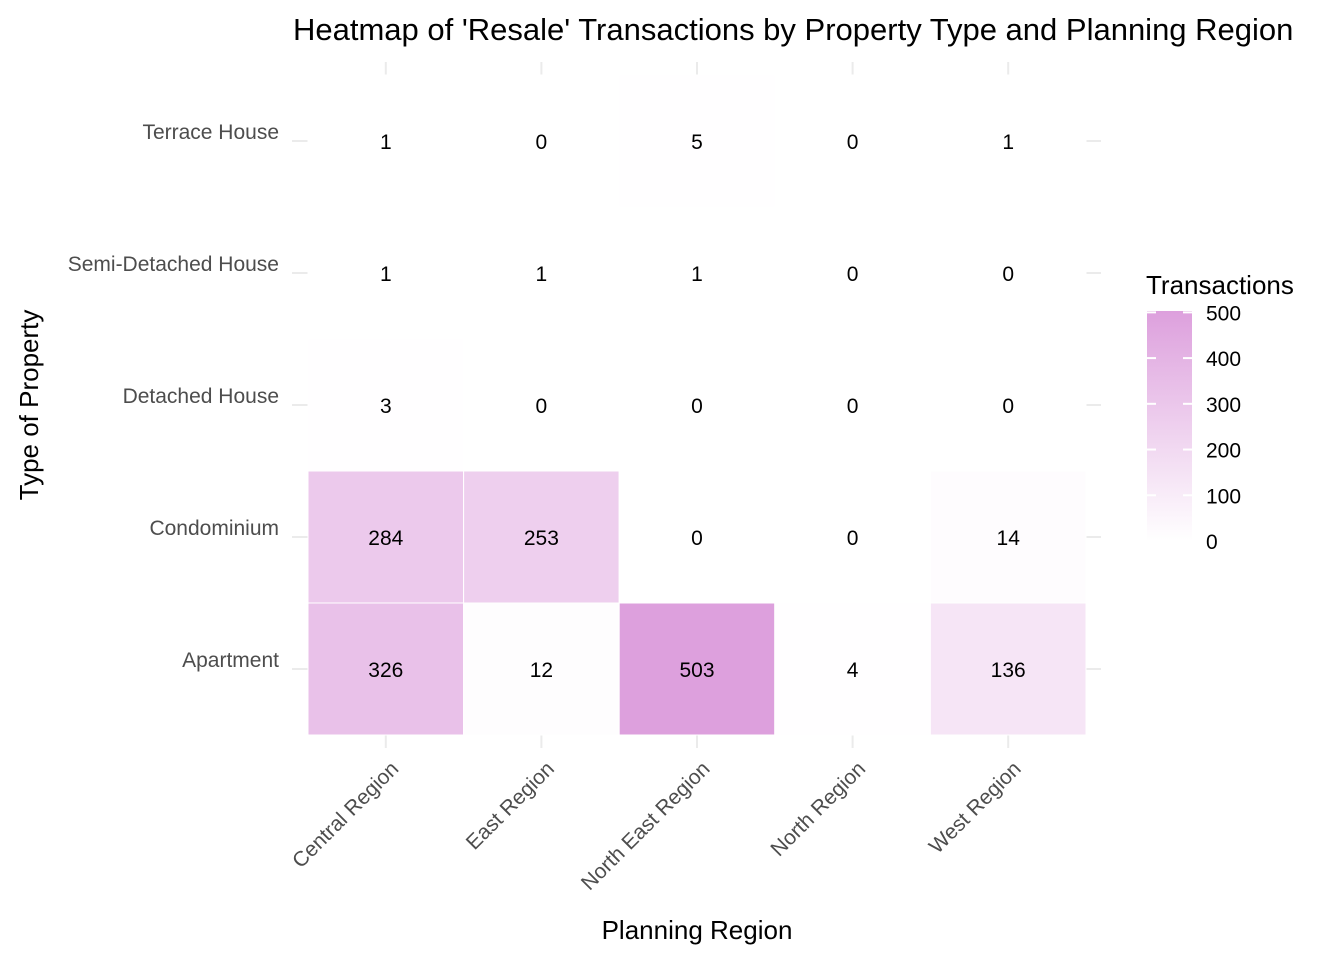 The image size is (1344, 960). I want to click on y-tick-label: Semi-Detached House, so click(173, 264).